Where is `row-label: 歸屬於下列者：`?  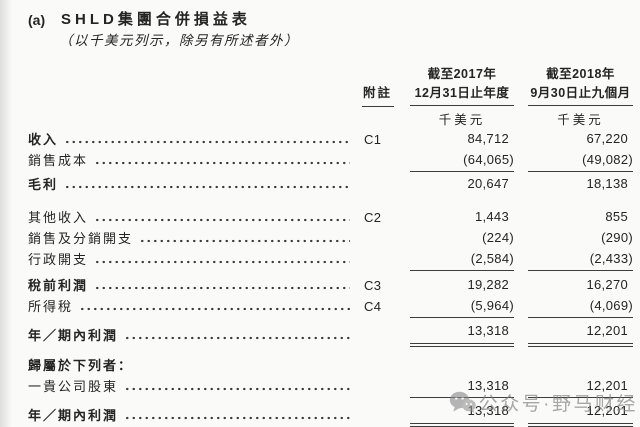
row-label: 歸屬於下列者： is located at coordinates (81, 365).